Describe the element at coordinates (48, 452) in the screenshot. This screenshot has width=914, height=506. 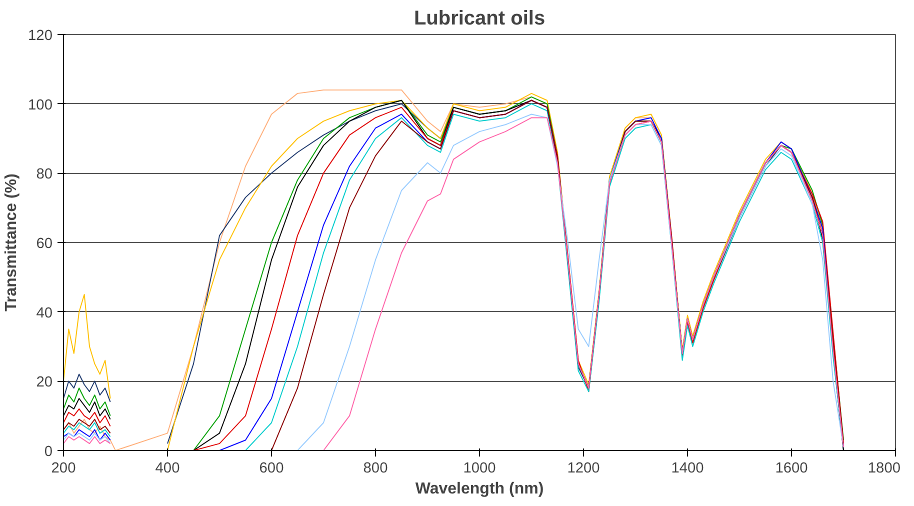
I see `y-tick-label: 0` at that location.